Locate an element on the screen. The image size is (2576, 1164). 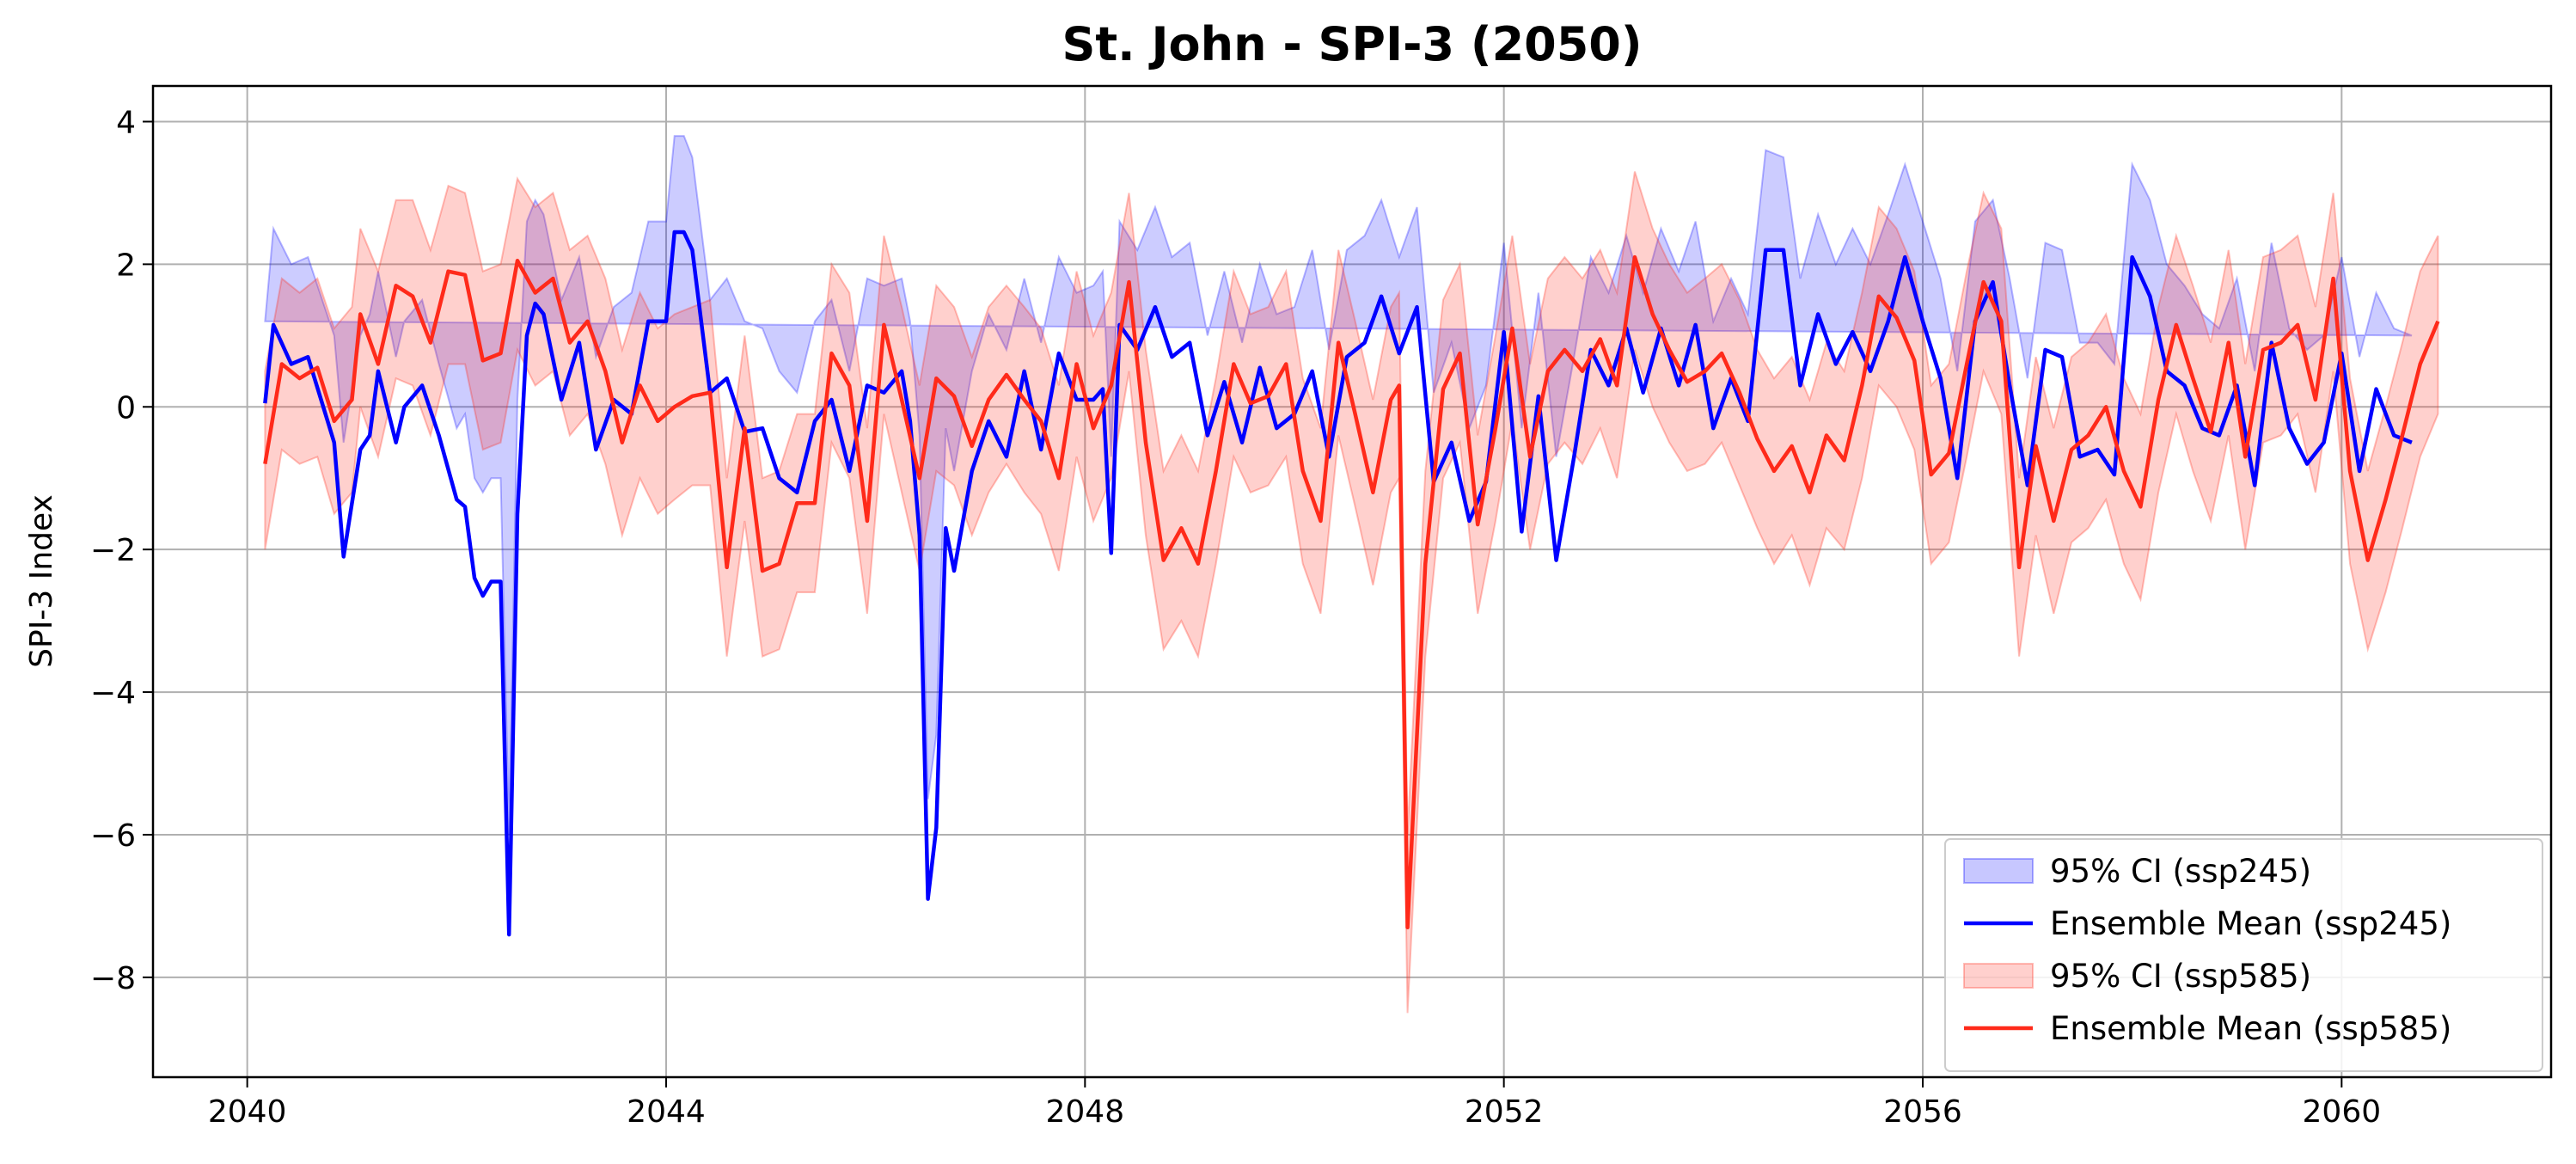
x-tick-label: 2052 is located at coordinates (1504, 1112).